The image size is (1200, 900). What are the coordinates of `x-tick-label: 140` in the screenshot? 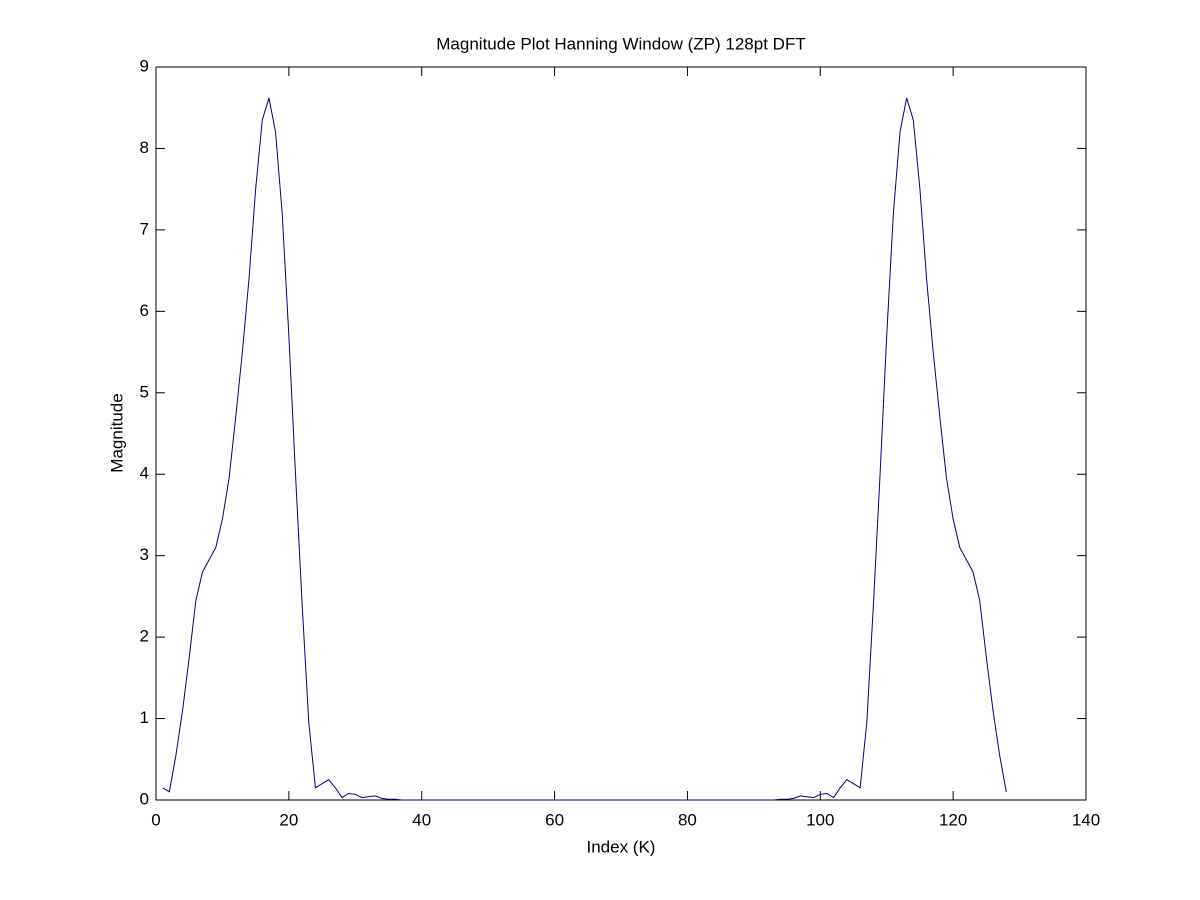 It's located at (1086, 819).